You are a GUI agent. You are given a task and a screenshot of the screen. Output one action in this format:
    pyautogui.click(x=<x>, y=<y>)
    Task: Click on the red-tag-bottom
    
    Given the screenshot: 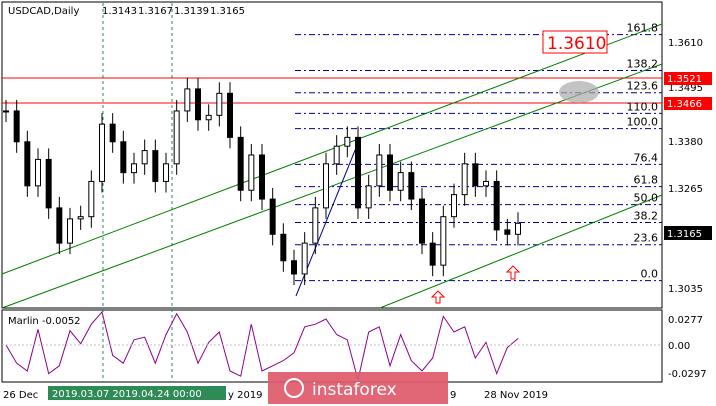 What is the action you would take?
    pyautogui.click(x=688, y=103)
    